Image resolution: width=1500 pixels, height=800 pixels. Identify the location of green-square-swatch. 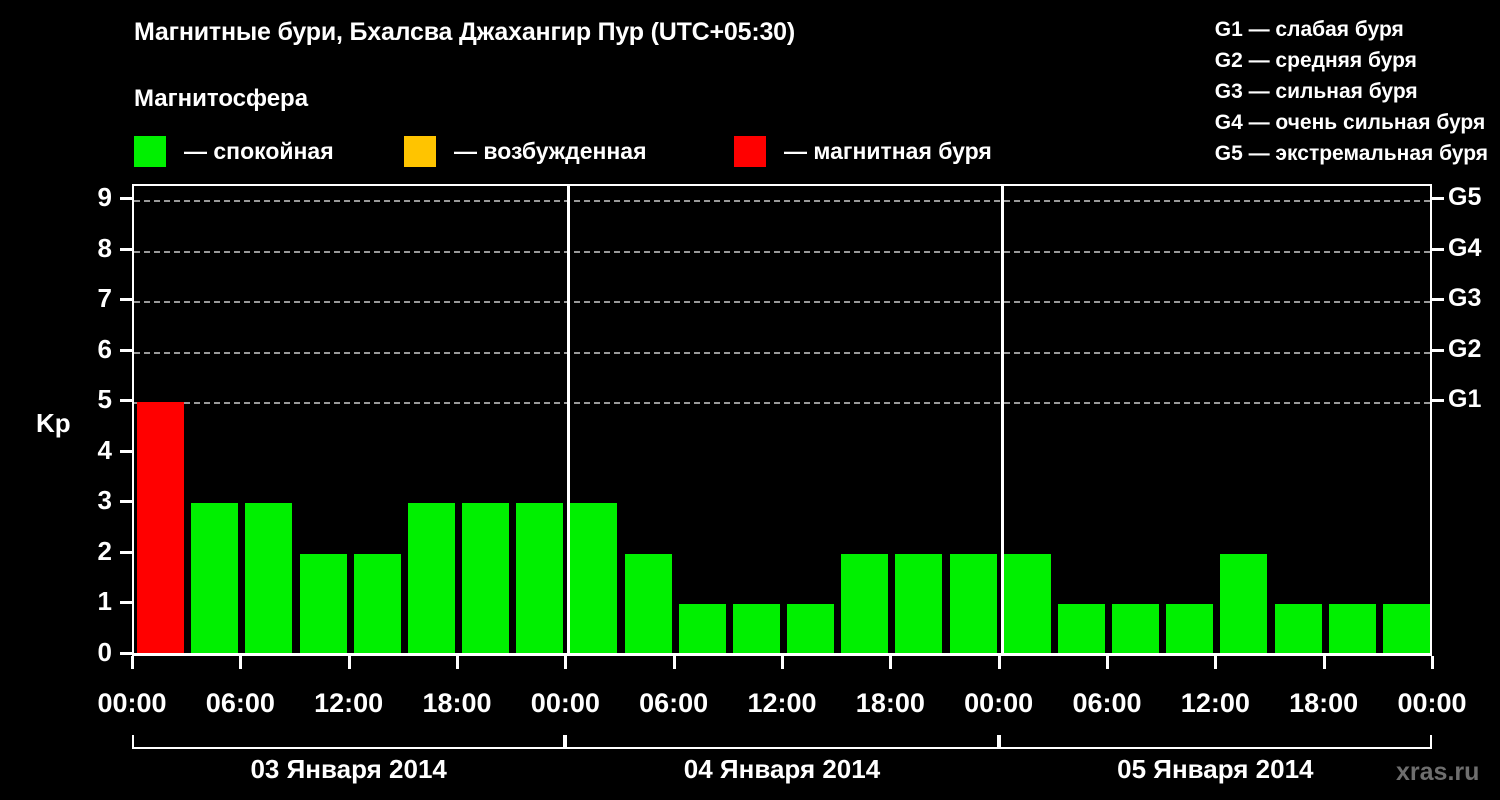
(150, 151).